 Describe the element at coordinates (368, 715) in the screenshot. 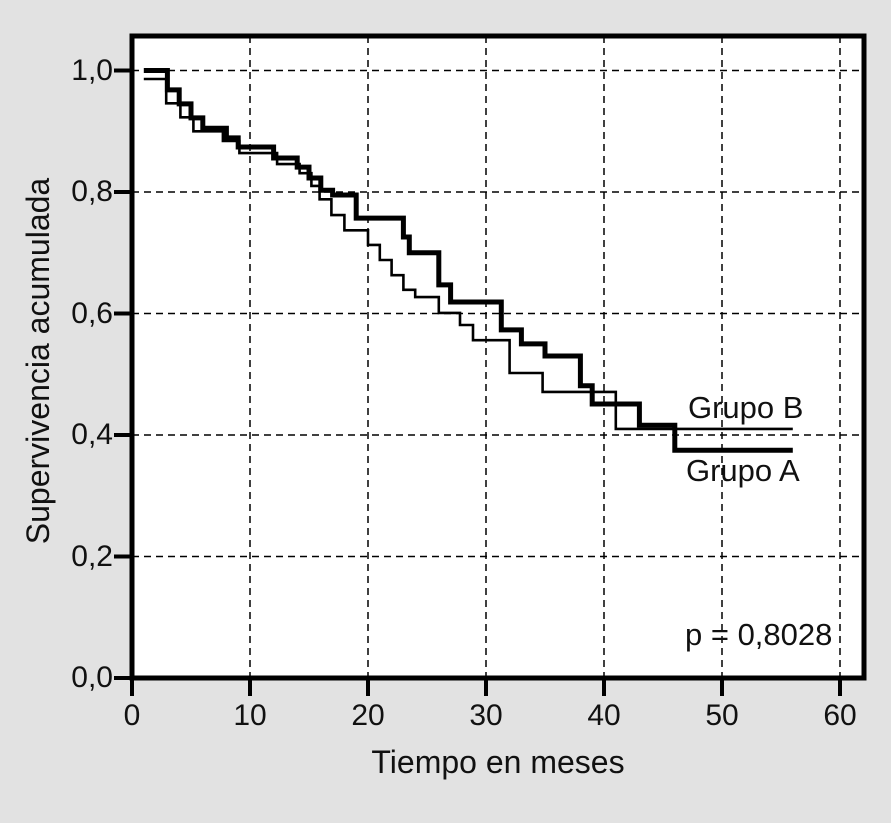

I see `x-tick-label: 20` at that location.